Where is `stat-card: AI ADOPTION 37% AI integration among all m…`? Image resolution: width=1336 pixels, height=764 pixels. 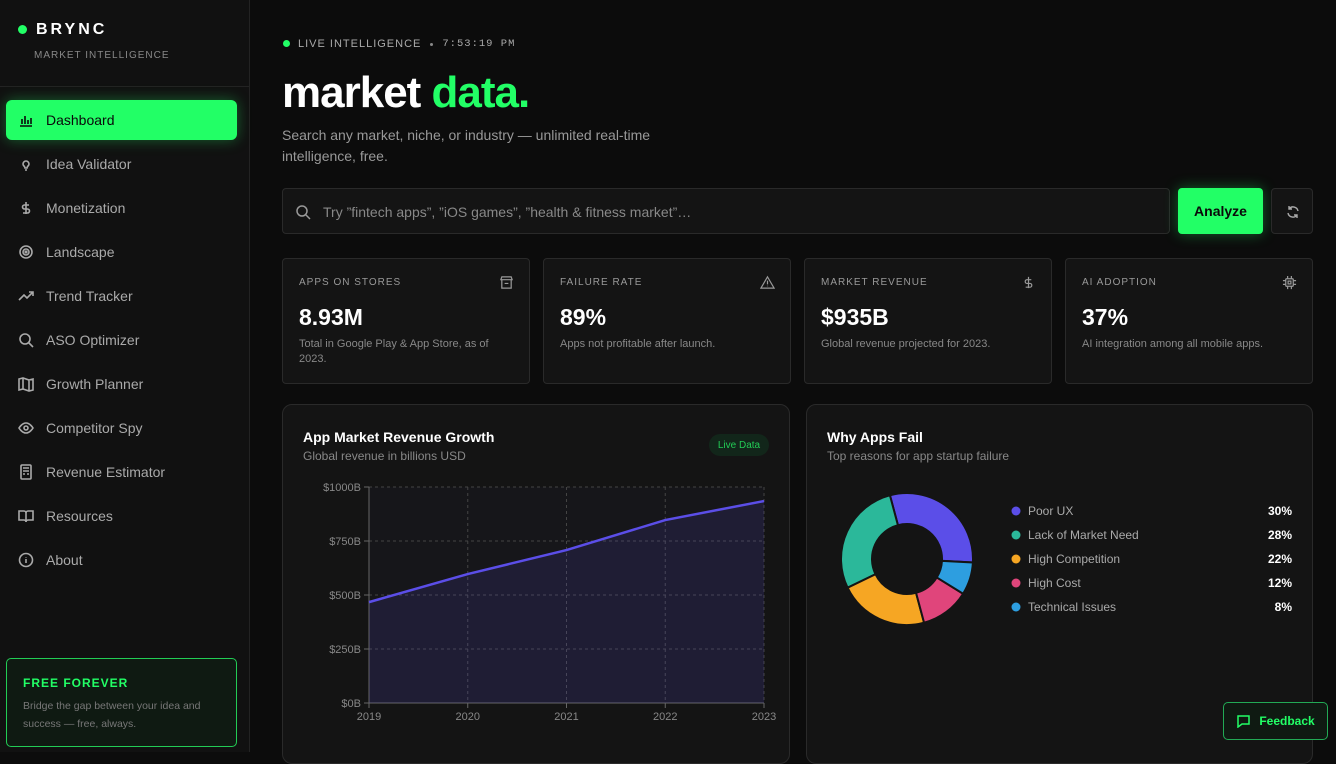 stat-card: AI ADOPTION 37% AI integration among all m… is located at coordinates (1189, 321).